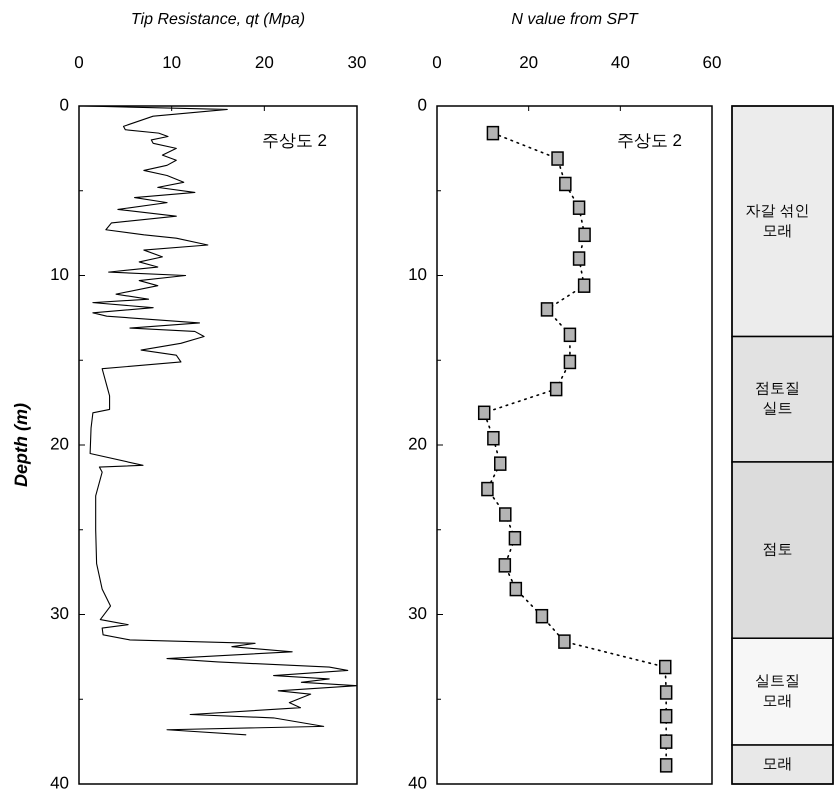  I want to click on series-label: 점토질 실트, so click(777, 399).